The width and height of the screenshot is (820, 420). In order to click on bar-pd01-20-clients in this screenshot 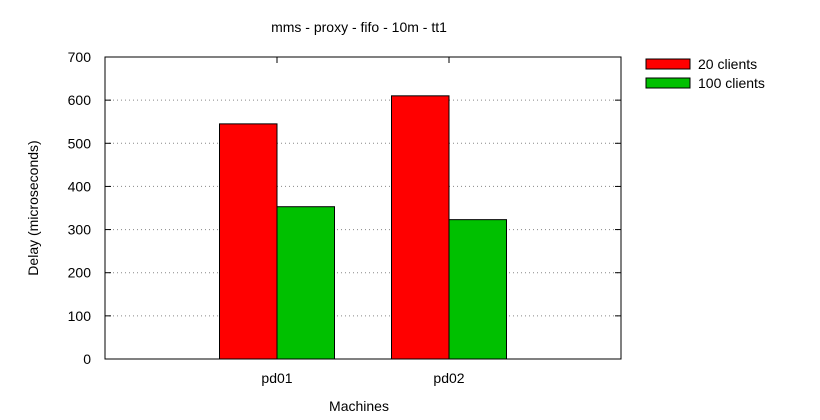, I will do `click(248, 241)`.